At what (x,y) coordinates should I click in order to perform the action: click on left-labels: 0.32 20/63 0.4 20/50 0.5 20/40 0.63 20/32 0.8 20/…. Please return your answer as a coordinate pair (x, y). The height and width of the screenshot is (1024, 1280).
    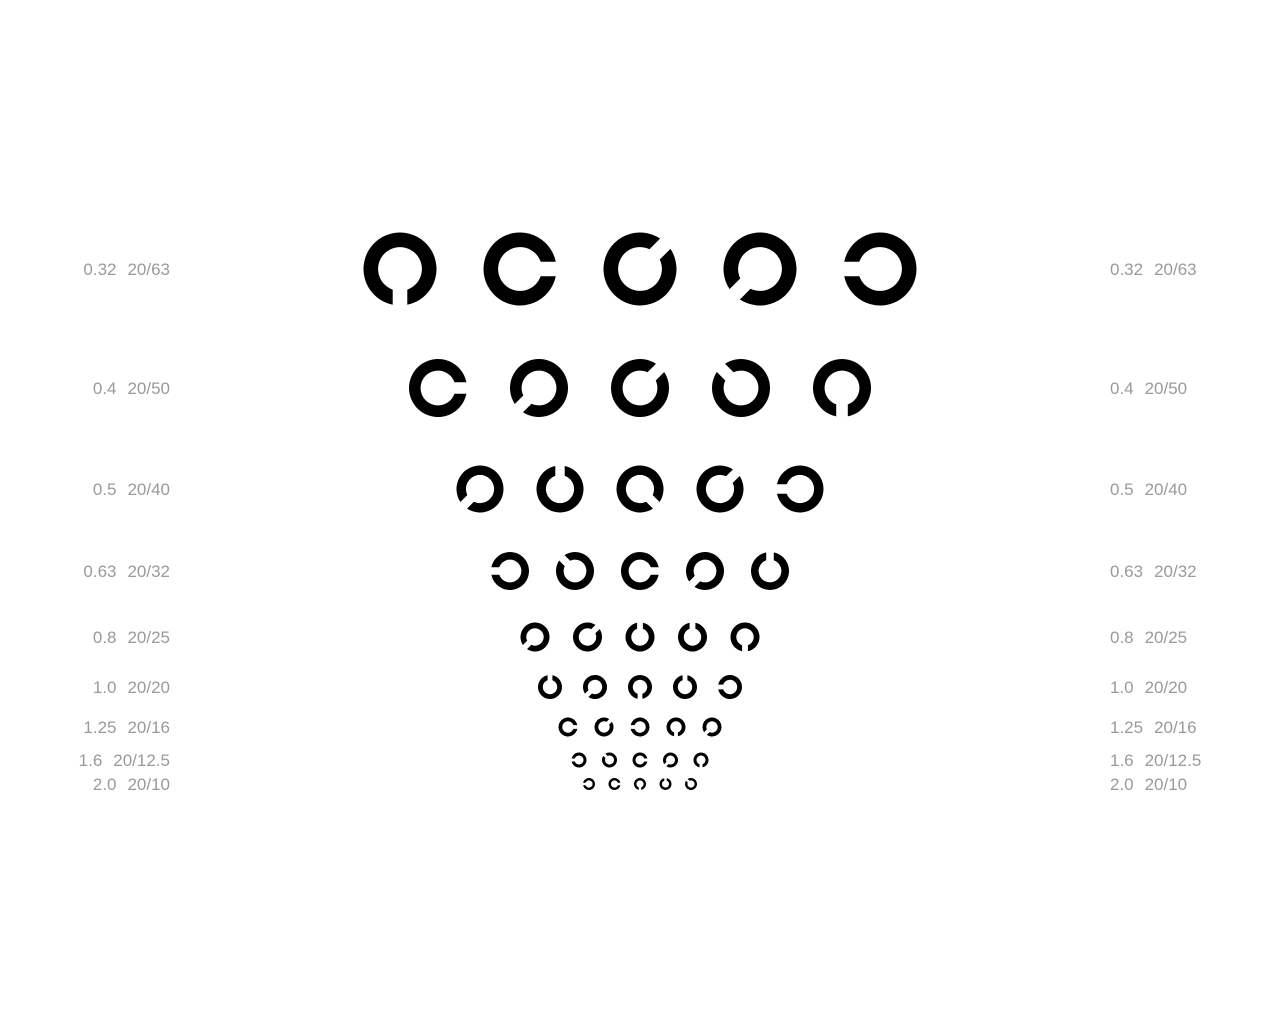
    Looking at the image, I should click on (124, 527).